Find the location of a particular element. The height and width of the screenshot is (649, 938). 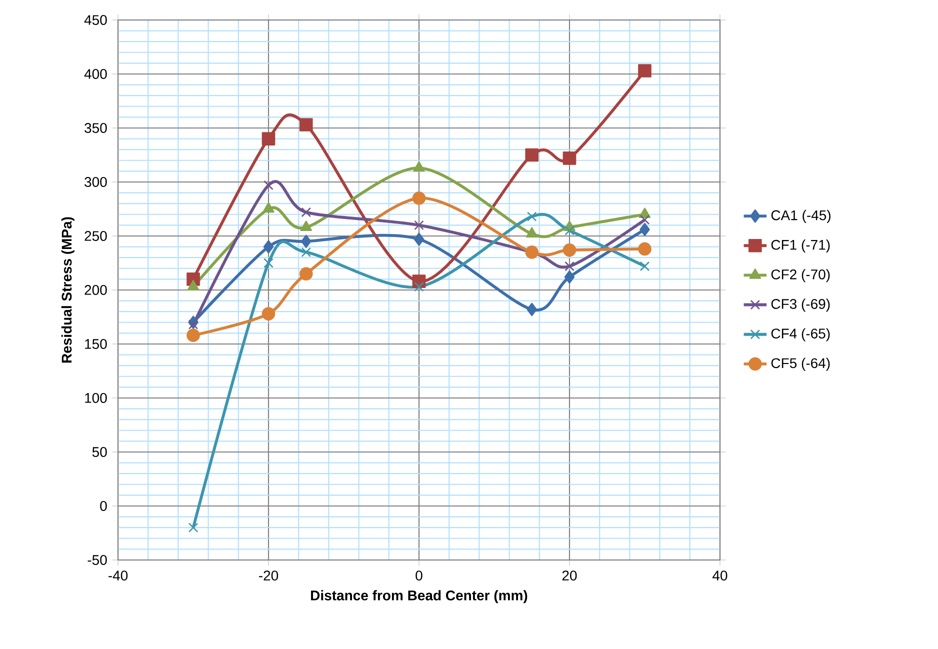

y-axis-title: Residual Stress (MPa) is located at coordinates (67, 290).